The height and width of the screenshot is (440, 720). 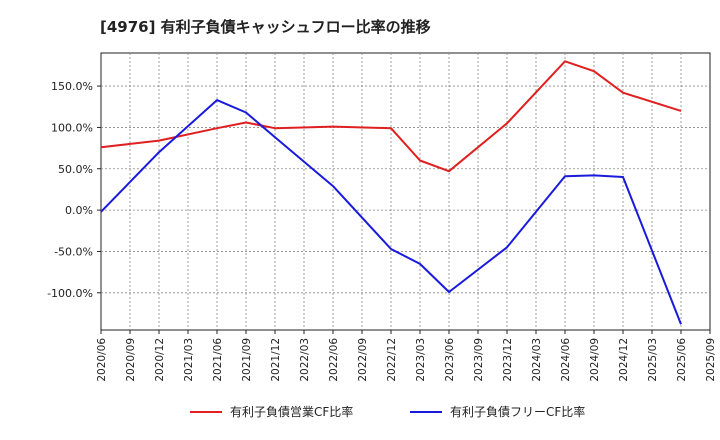 What do you see at coordinates (72, 86) in the screenshot?
I see `y-tick-label: 150.0%` at bounding box center [72, 86].